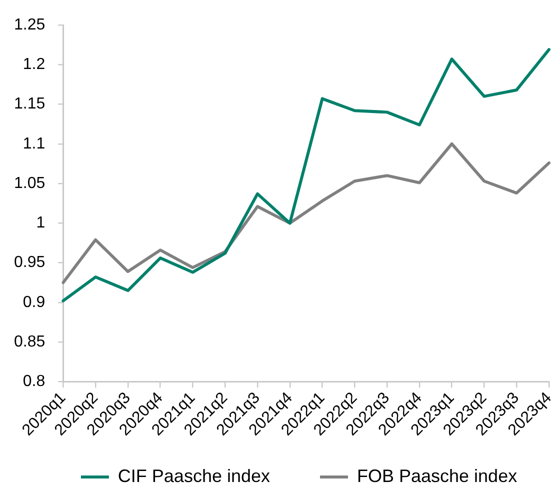 This screenshot has width=558, height=486. I want to click on y-tick-label: 0.9, so click(34, 302).